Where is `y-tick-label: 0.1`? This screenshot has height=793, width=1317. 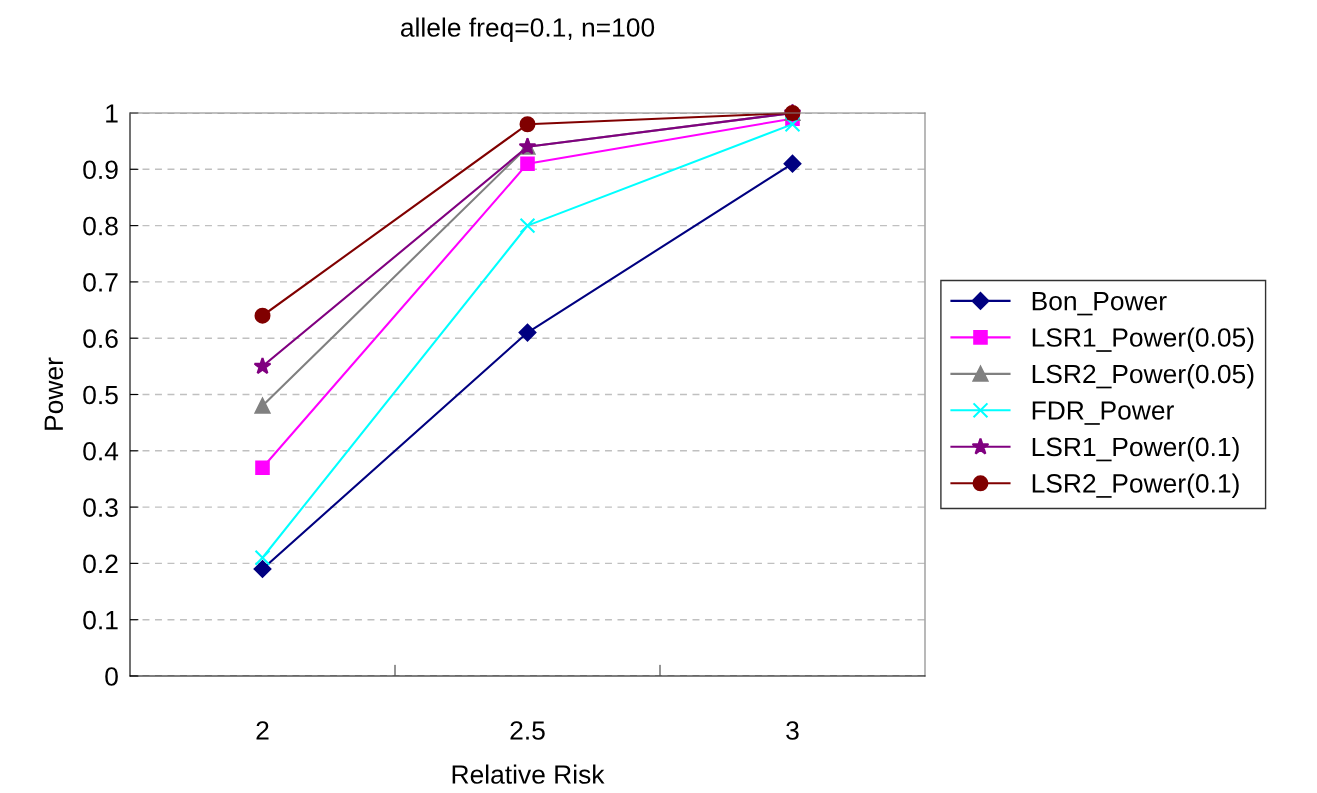
y-tick-label: 0.1 is located at coordinates (100, 620).